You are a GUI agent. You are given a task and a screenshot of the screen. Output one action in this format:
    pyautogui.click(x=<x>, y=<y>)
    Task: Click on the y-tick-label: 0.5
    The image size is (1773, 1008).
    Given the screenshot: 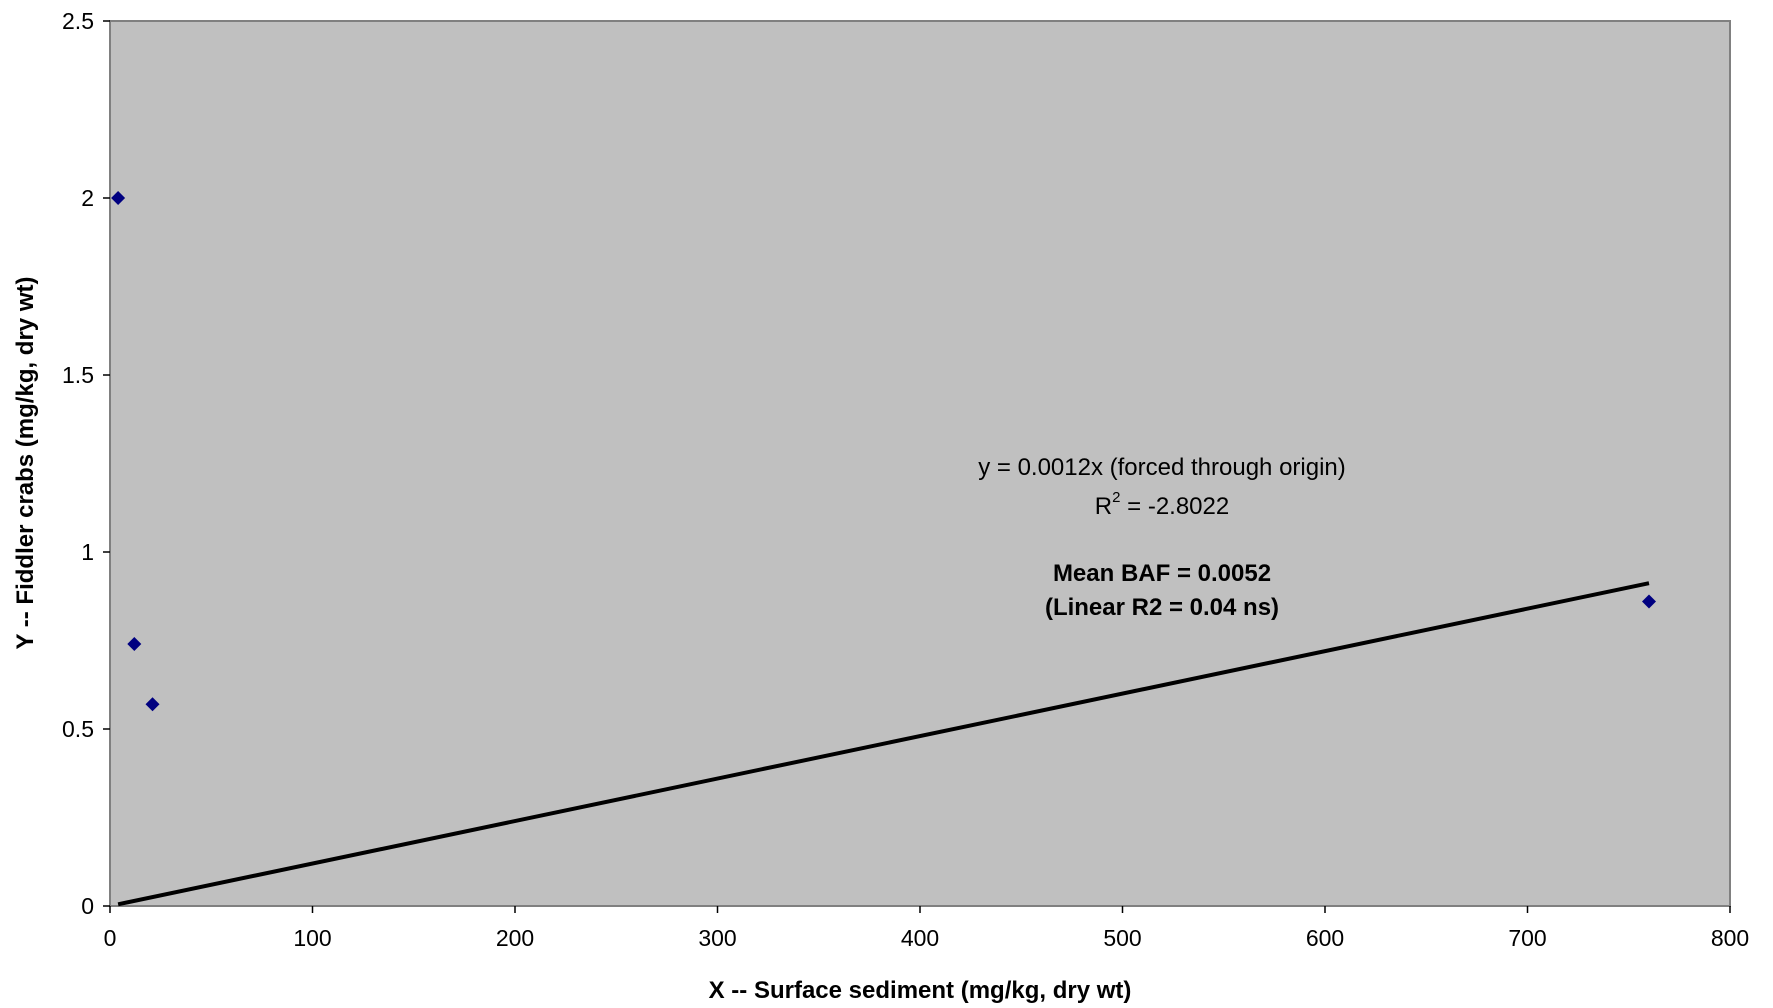 What is the action you would take?
    pyautogui.click(x=78, y=729)
    